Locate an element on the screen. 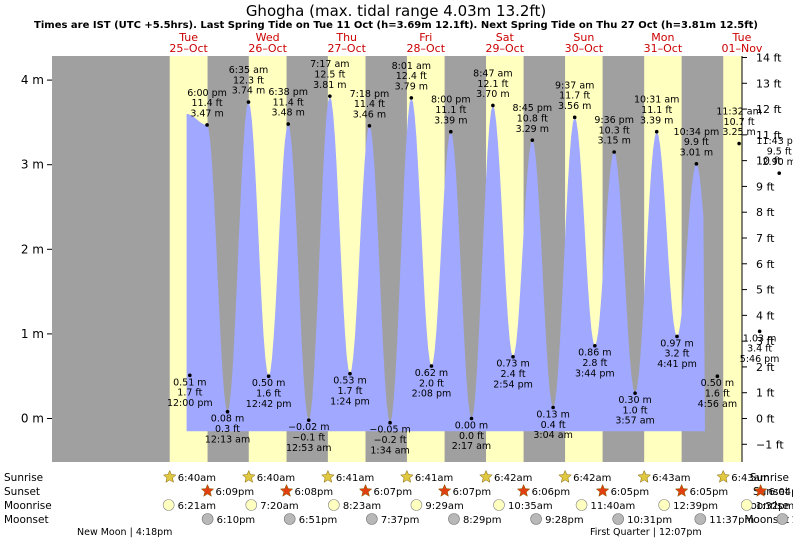 This screenshot has width=793, height=539. high-tide-label: 6:38 pm is located at coordinates (288, 92).